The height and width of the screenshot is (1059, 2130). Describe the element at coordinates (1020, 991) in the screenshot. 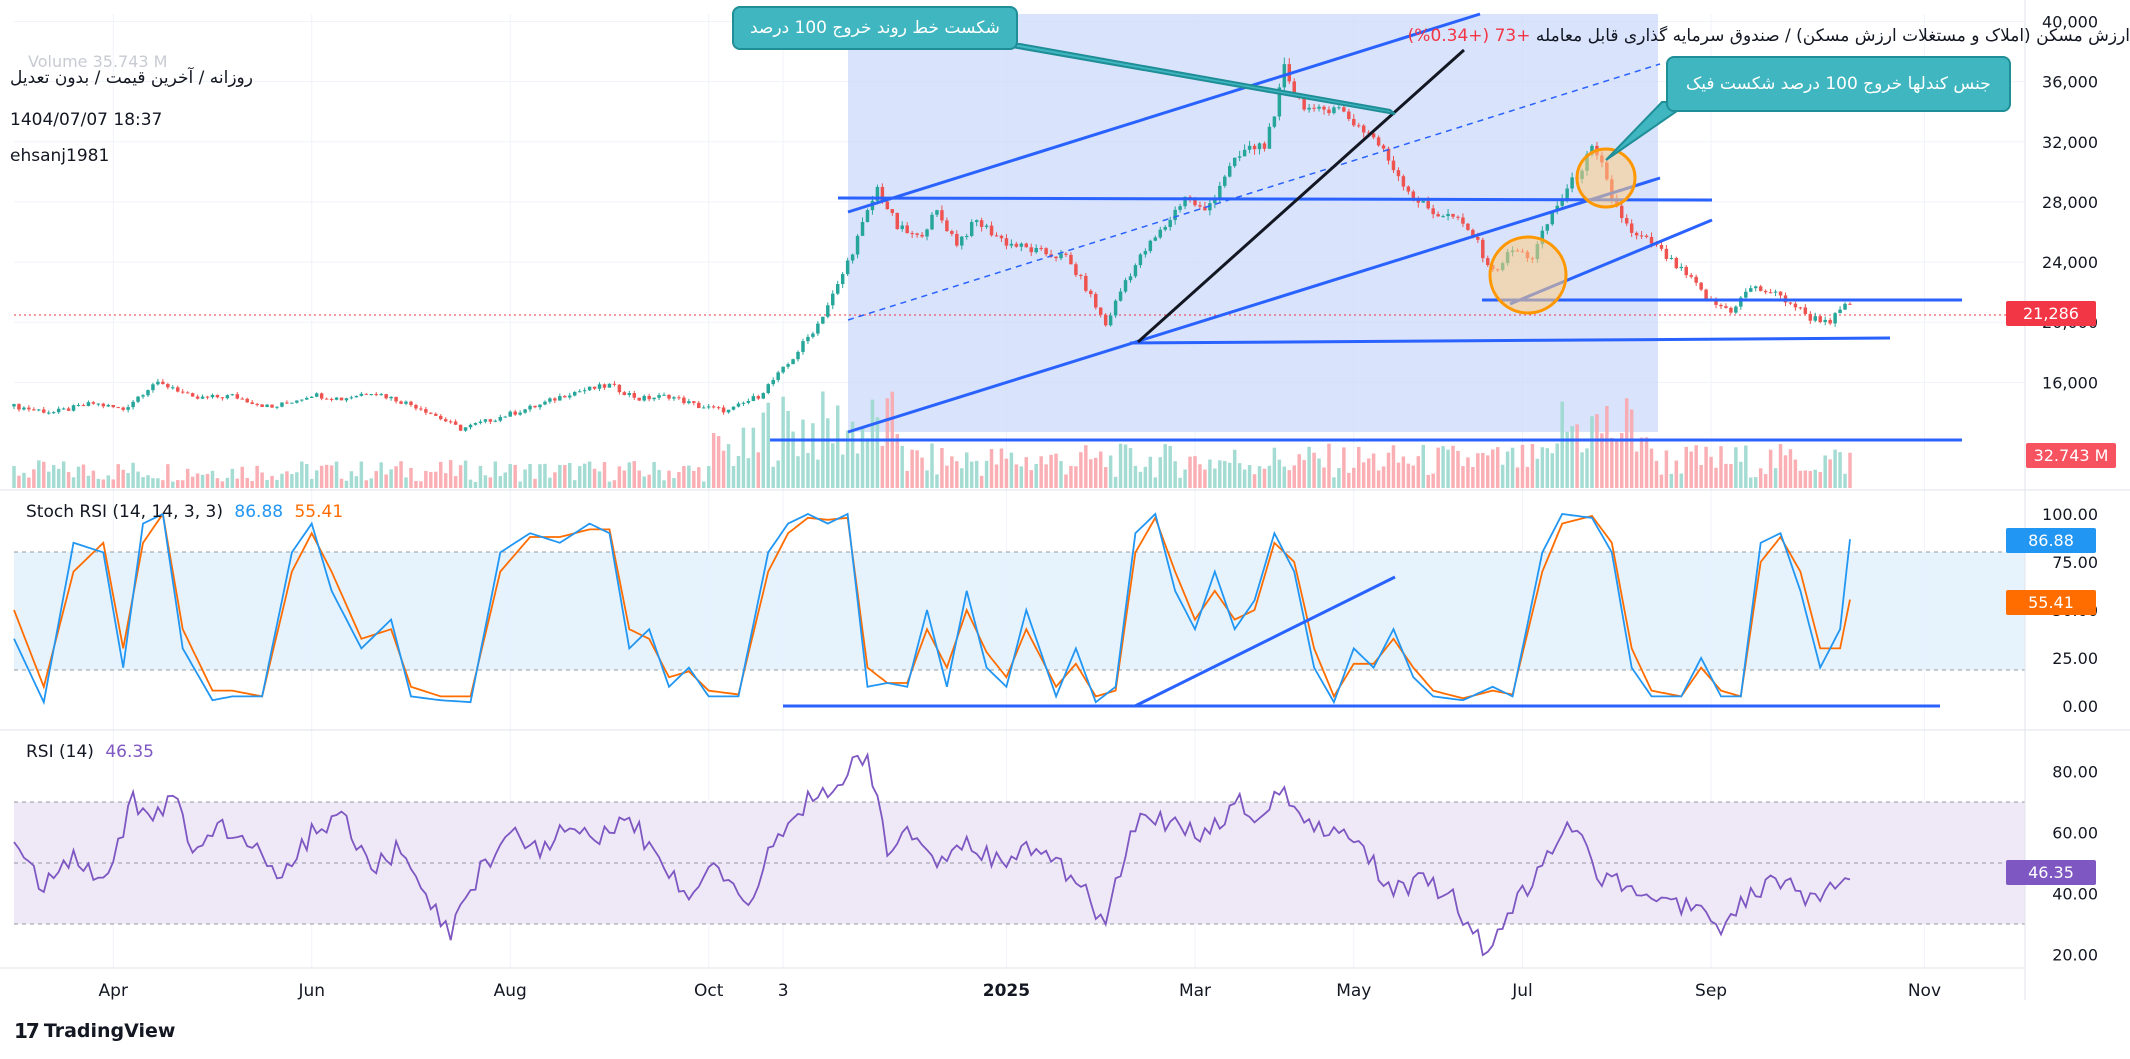

I see `time-axis: Apr Jun Aug Oct 3 2025 Mar May Jul Sep Nov` at that location.